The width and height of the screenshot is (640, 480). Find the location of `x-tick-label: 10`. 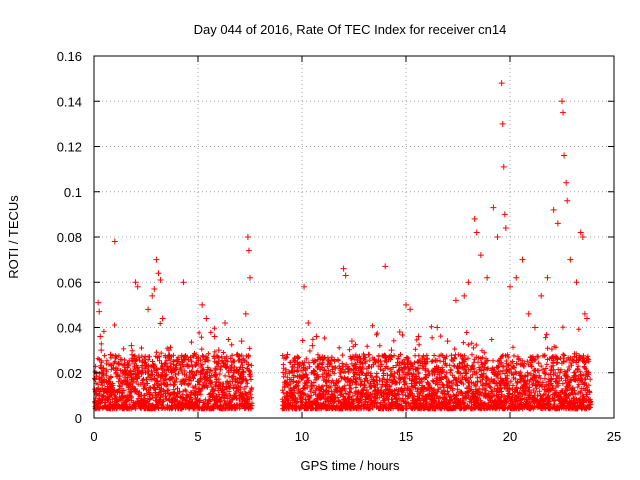

x-tick-label: 10 is located at coordinates (302, 436).